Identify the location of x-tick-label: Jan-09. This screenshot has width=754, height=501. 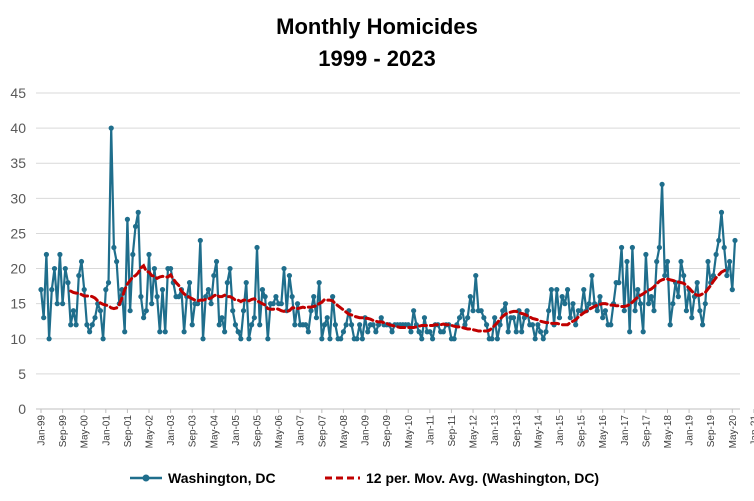
(366, 430).